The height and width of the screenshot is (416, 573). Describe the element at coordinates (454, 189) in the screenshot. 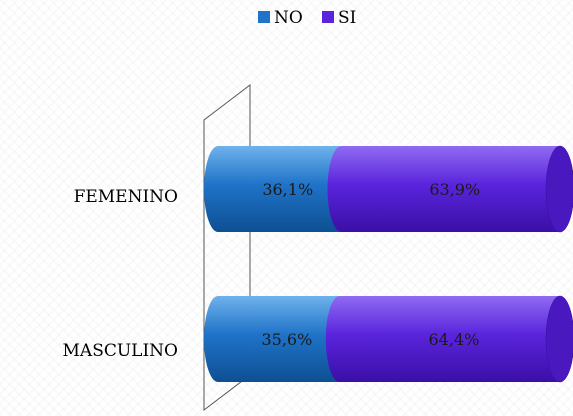

I see `data-label-femenino-si: 63,9%` at that location.